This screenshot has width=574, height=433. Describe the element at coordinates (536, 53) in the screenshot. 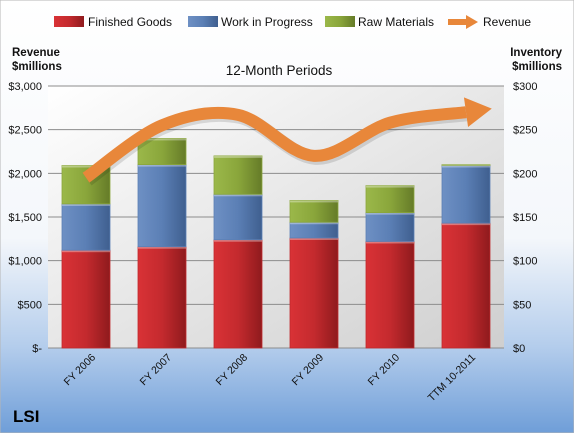

I see `right-axis-label-line1: Inventory` at that location.